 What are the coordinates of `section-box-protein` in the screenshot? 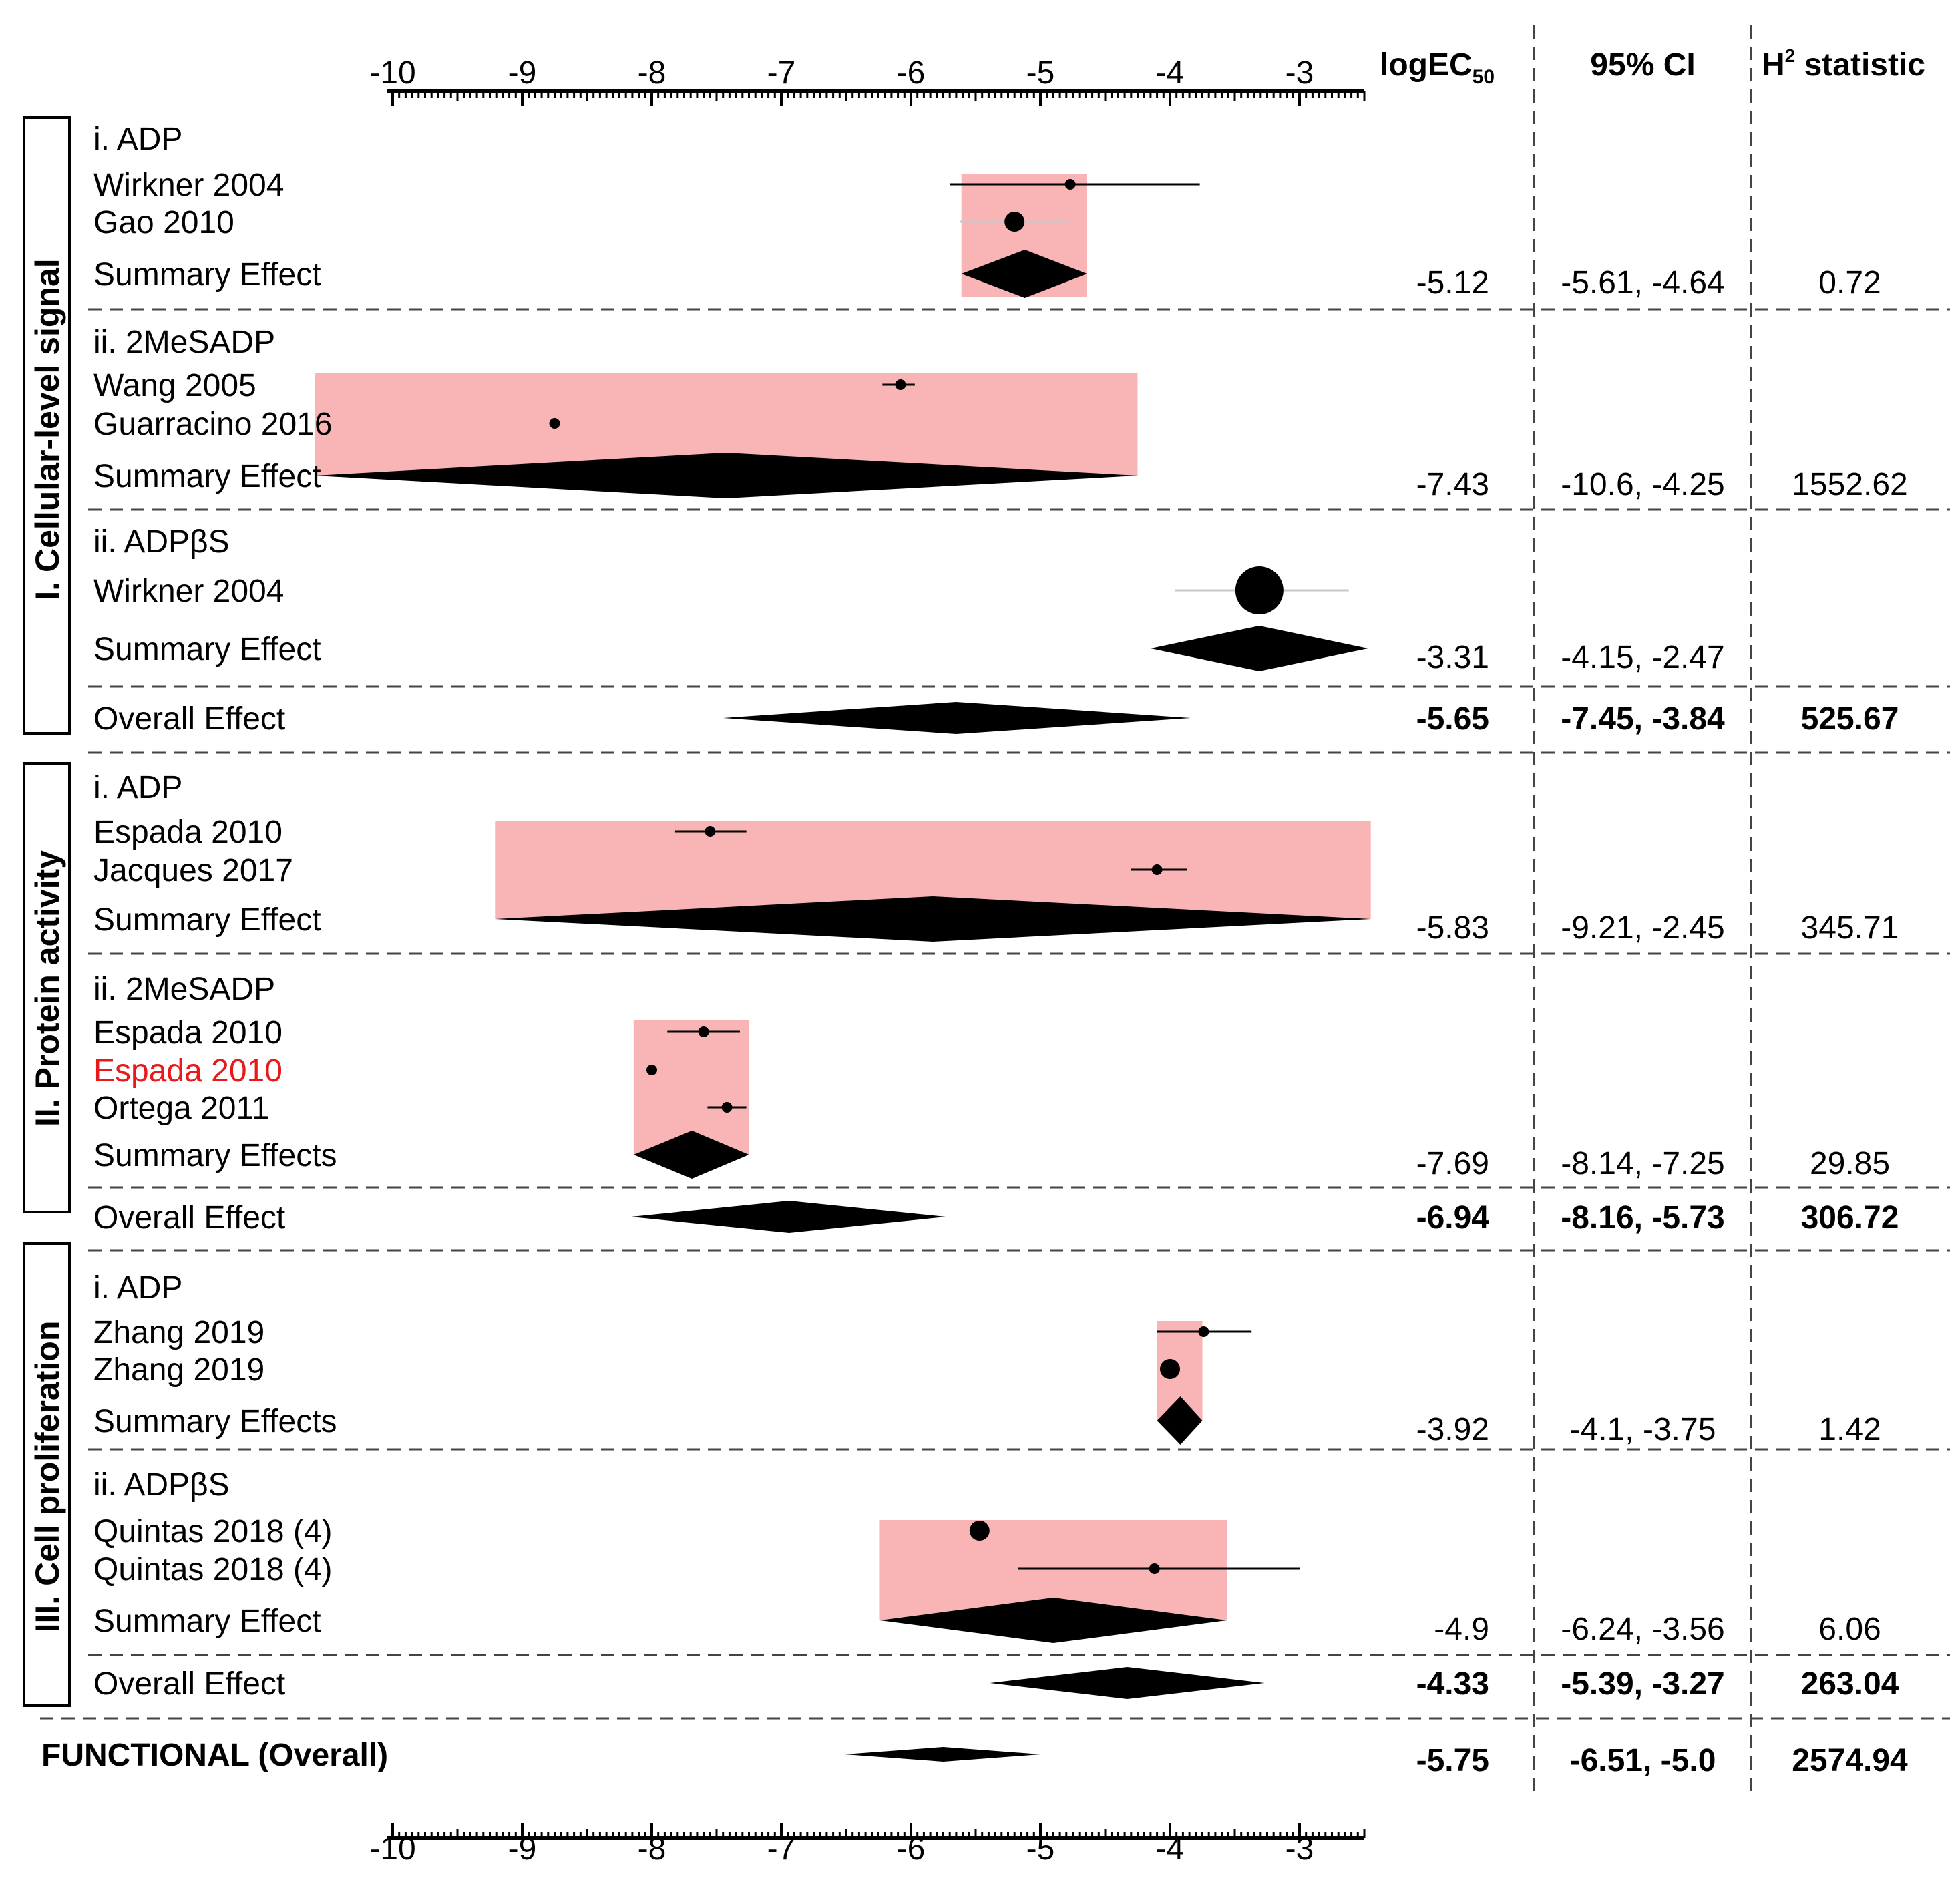 It's located at (47, 988).